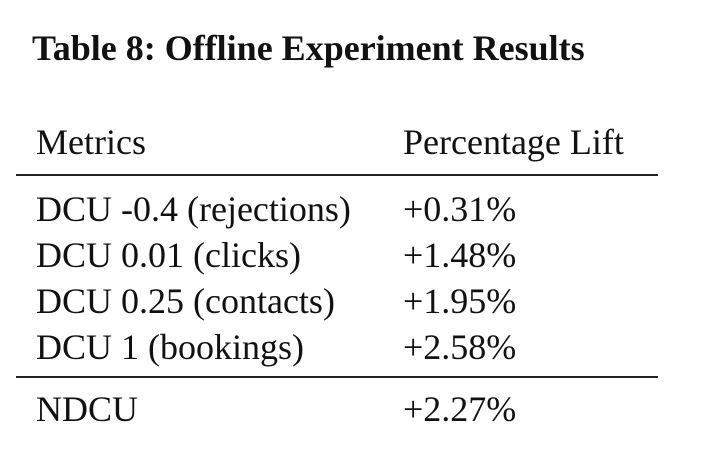  Describe the element at coordinates (460, 409) in the screenshot. I see `summary-lift-cell: +2.27%` at that location.